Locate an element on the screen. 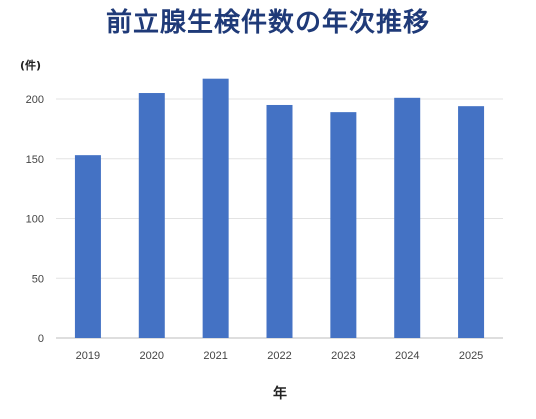 This screenshot has width=536, height=419. x-tick-labels: 2019 2020 2021 2022 2023 2024 2025 is located at coordinates (280, 356).